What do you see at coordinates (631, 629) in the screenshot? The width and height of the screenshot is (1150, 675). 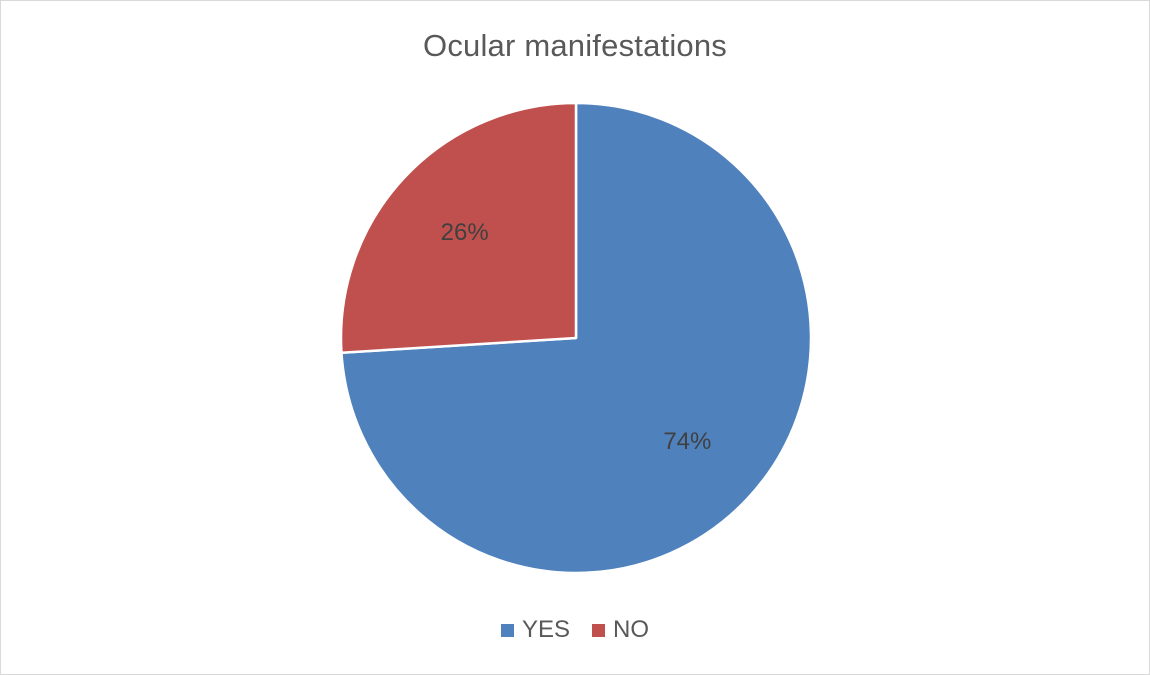 I see `legend-label-no: NO` at bounding box center [631, 629].